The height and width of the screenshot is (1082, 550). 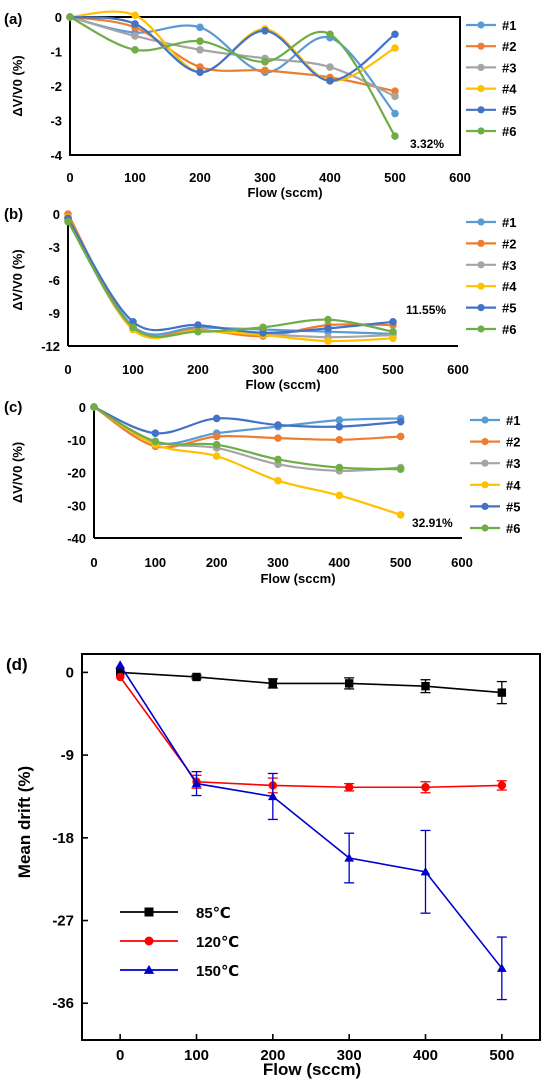 What do you see at coordinates (76, 538) in the screenshot?
I see `y-tick-label: -40` at bounding box center [76, 538].